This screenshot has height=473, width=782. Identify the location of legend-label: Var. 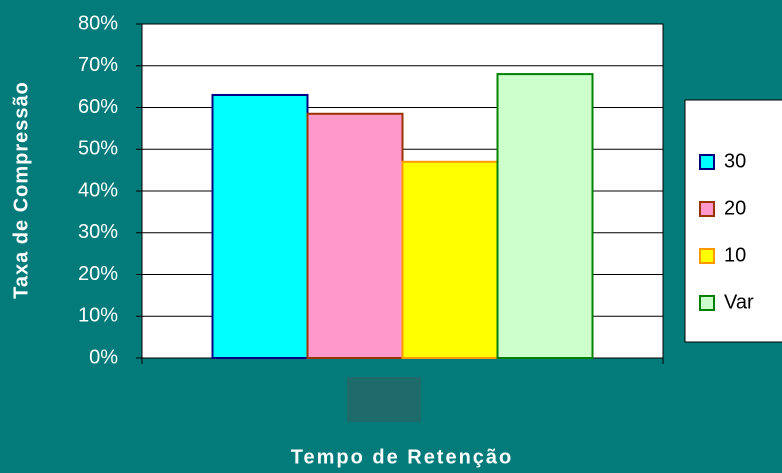
(739, 302).